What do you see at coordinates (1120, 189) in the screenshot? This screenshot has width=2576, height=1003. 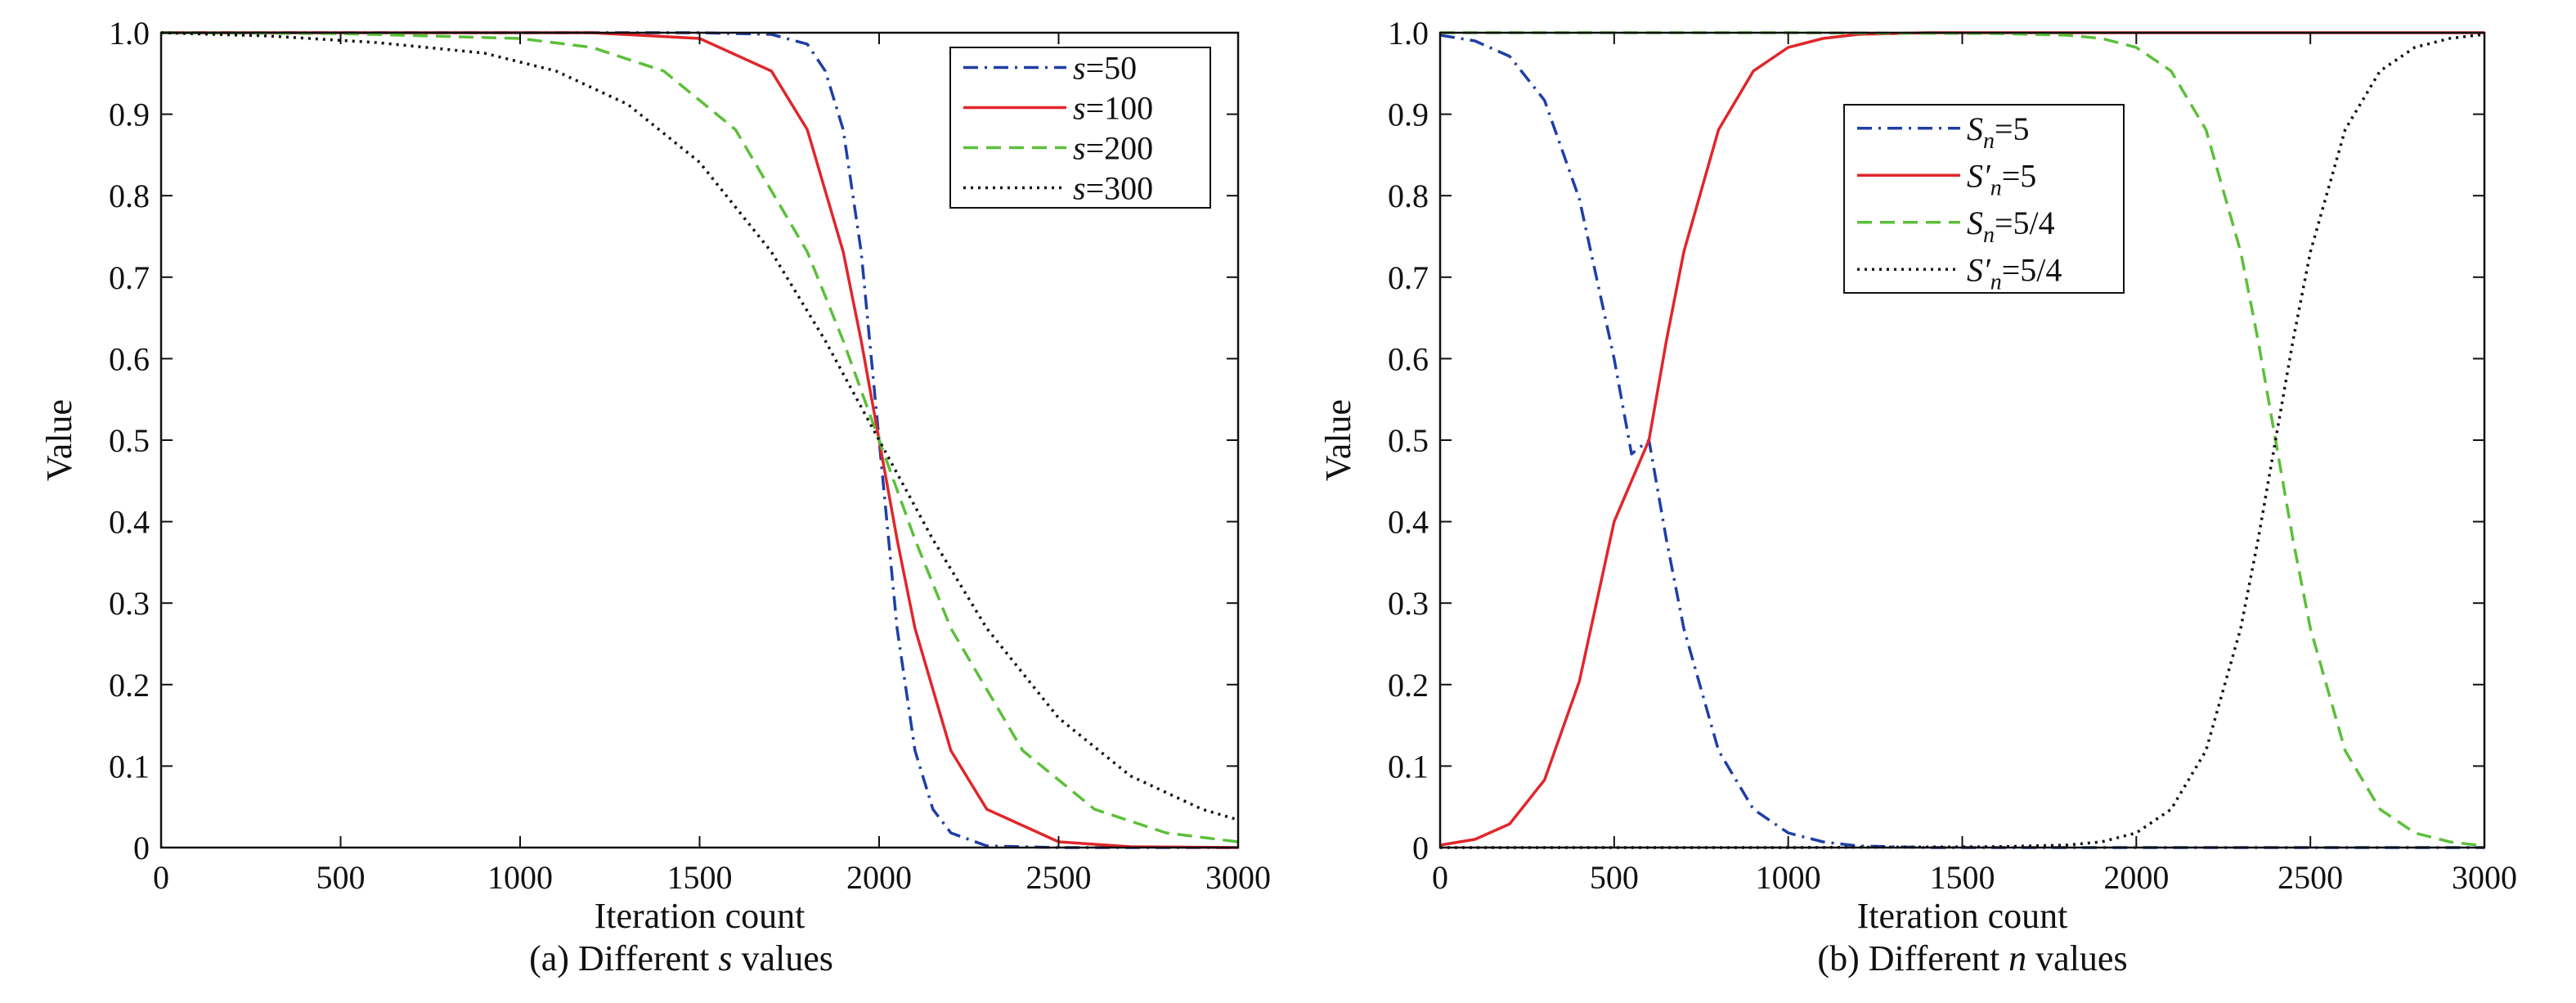 I see `legend-rest: =300` at bounding box center [1120, 189].